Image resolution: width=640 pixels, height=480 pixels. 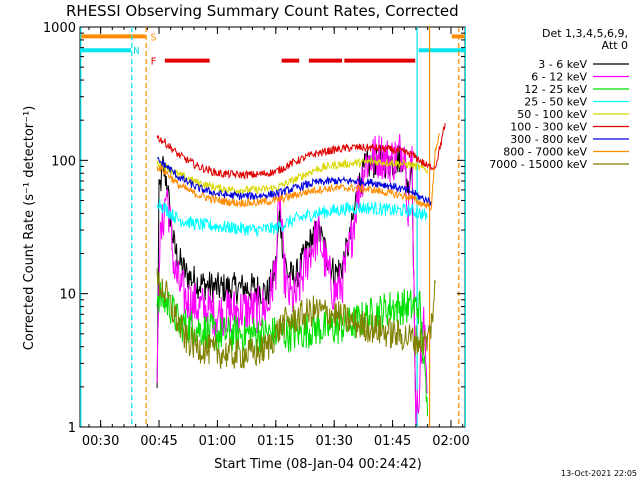 I want to click on y-tick-label: 1000, so click(x=59, y=28).